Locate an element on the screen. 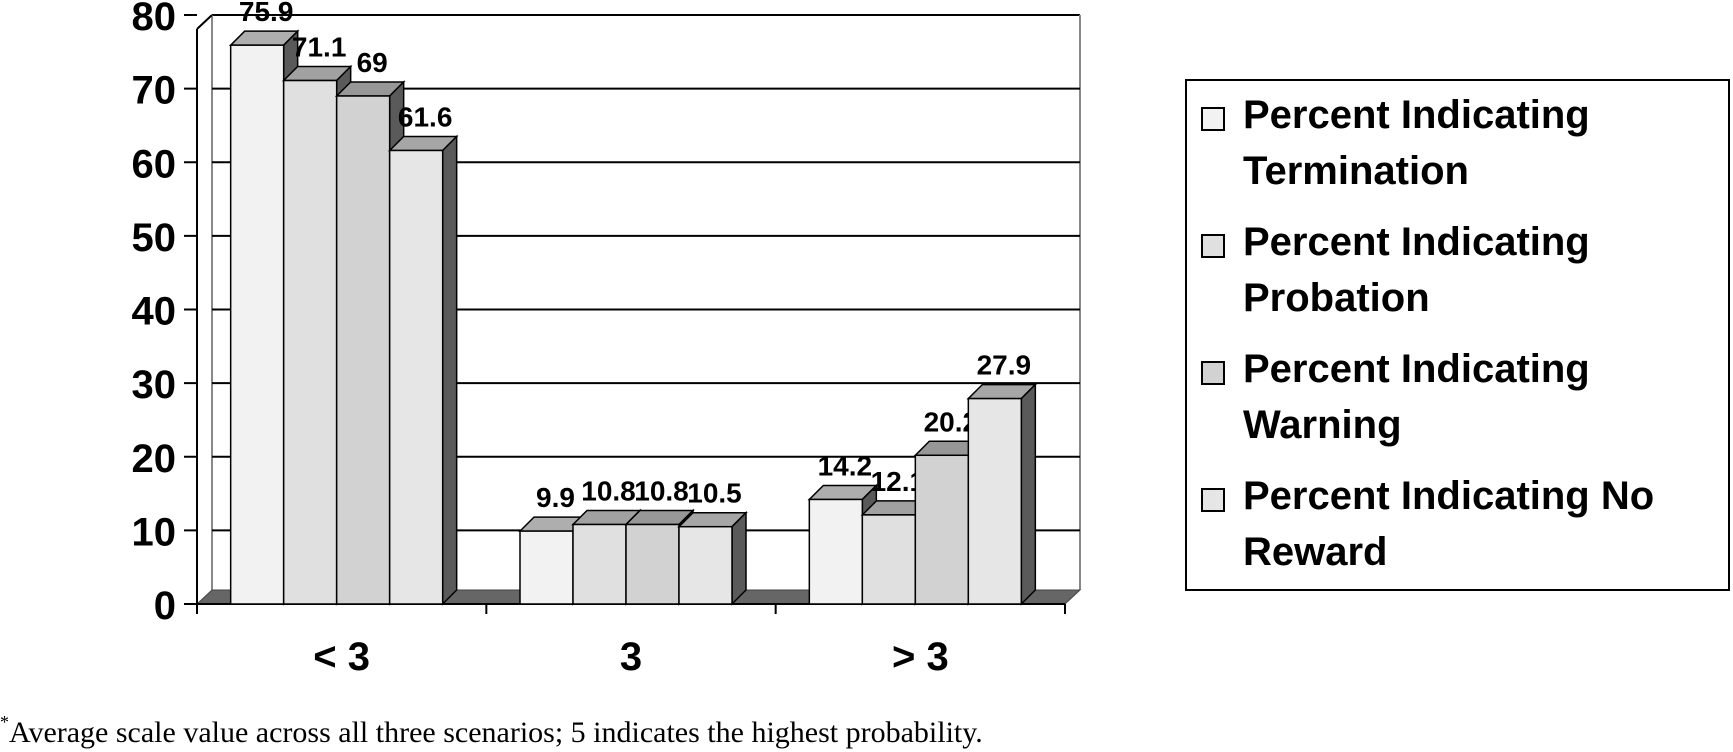 The width and height of the screenshot is (1733, 752). legend-label-line: Warning is located at coordinates (1322, 425).